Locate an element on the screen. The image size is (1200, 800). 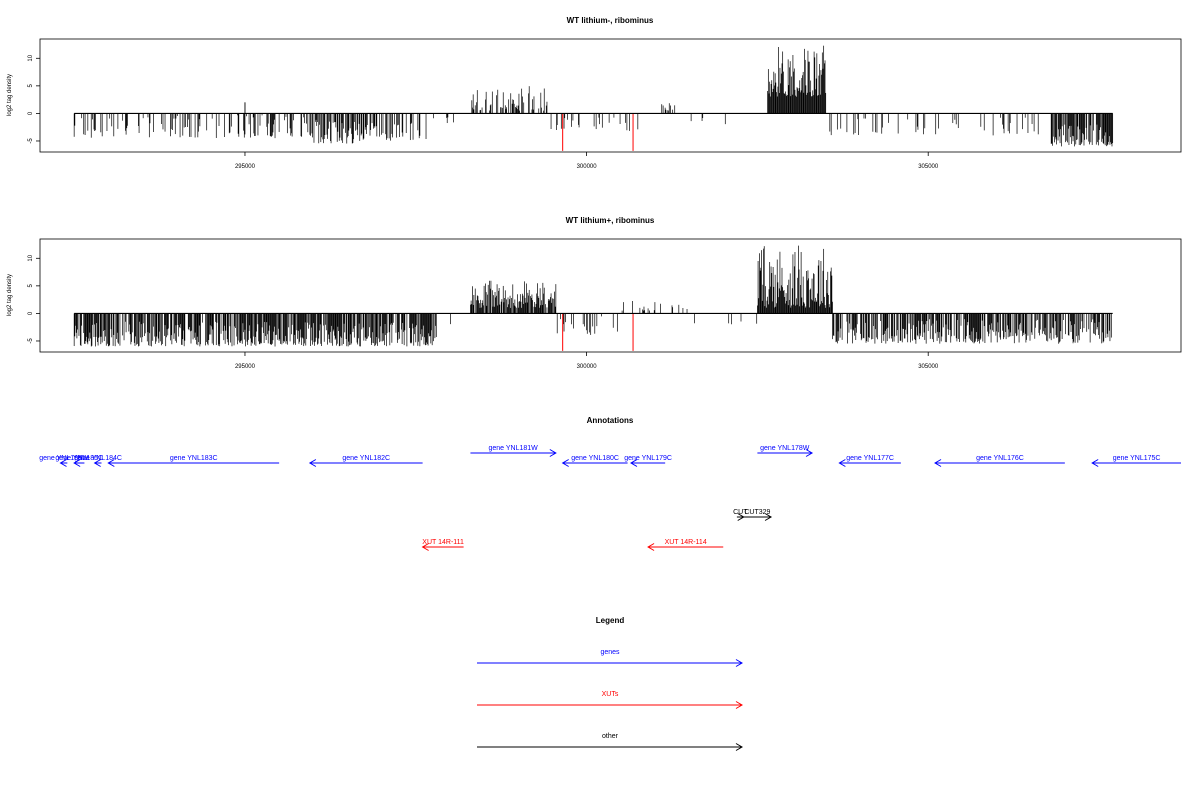
feature-label: gene YNL182C is located at coordinates (366, 458).